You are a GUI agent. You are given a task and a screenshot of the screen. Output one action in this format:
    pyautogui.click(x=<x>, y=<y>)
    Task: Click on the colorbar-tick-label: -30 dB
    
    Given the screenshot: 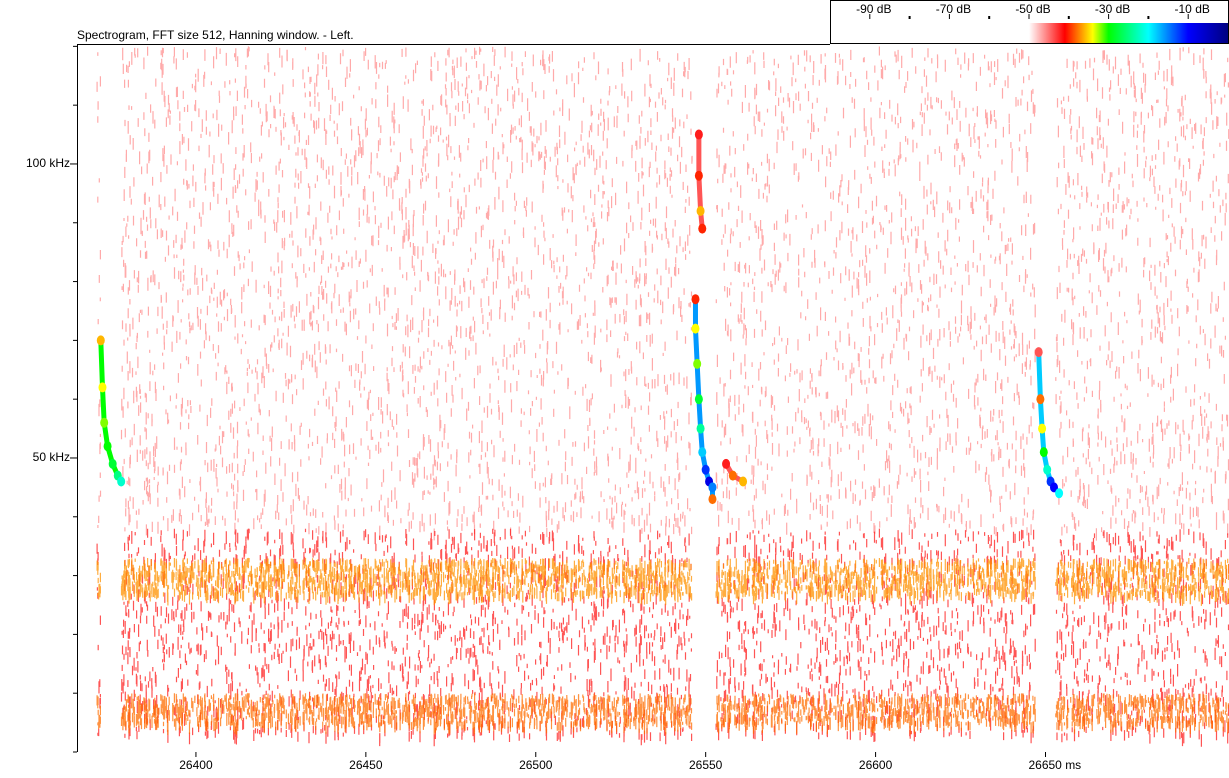 What is the action you would take?
    pyautogui.click(x=1112, y=9)
    